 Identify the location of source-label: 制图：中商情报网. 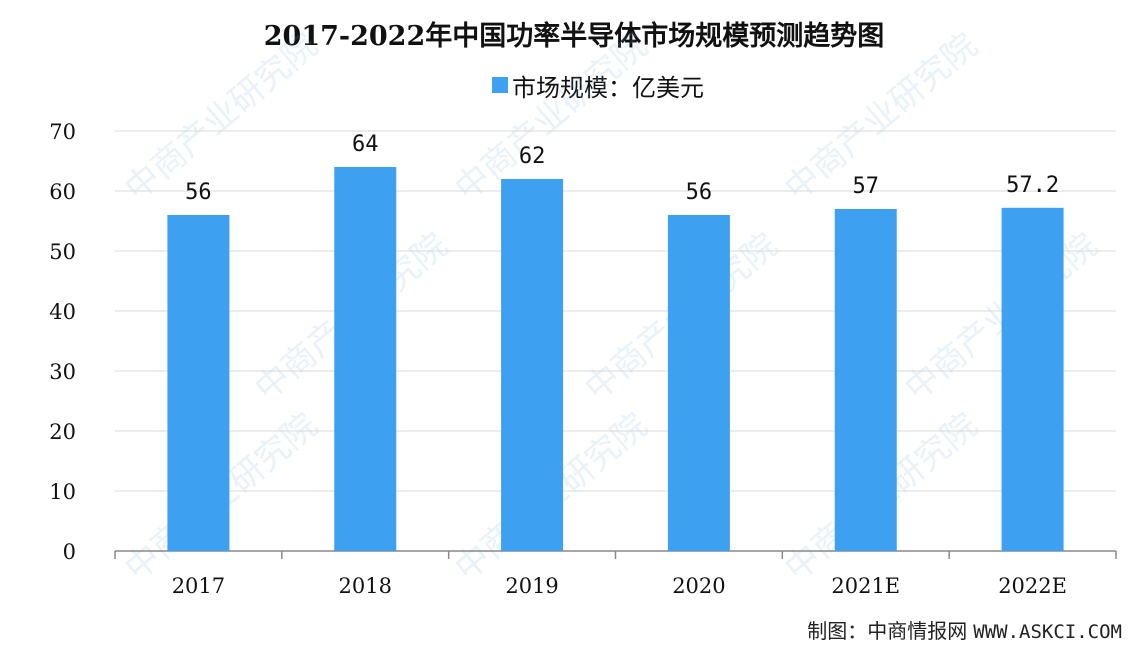
(887, 631).